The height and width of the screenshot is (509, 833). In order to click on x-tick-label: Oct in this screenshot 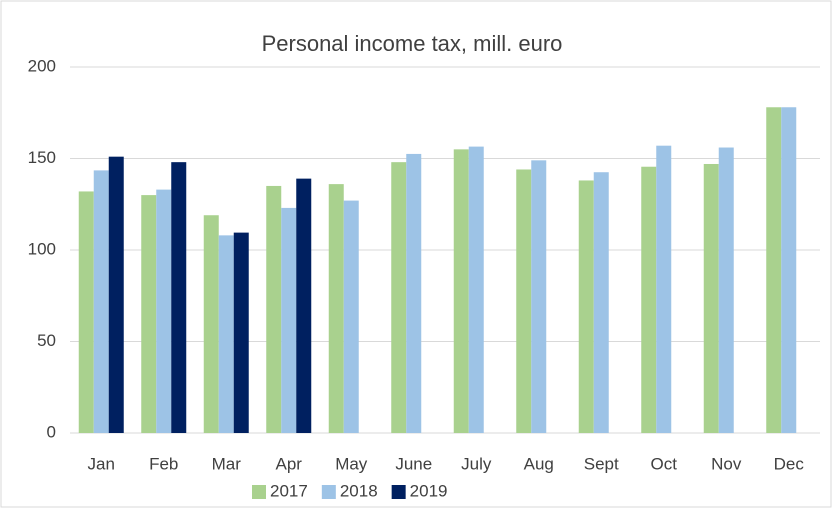, I will do `click(664, 463)`.